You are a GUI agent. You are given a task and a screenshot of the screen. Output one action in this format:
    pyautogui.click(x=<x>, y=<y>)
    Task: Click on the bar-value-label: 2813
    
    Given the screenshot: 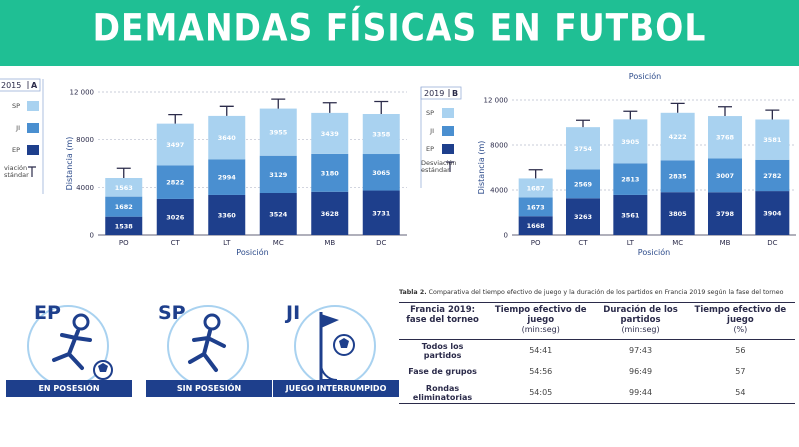 What is the action you would take?
    pyautogui.click(x=630, y=180)
    